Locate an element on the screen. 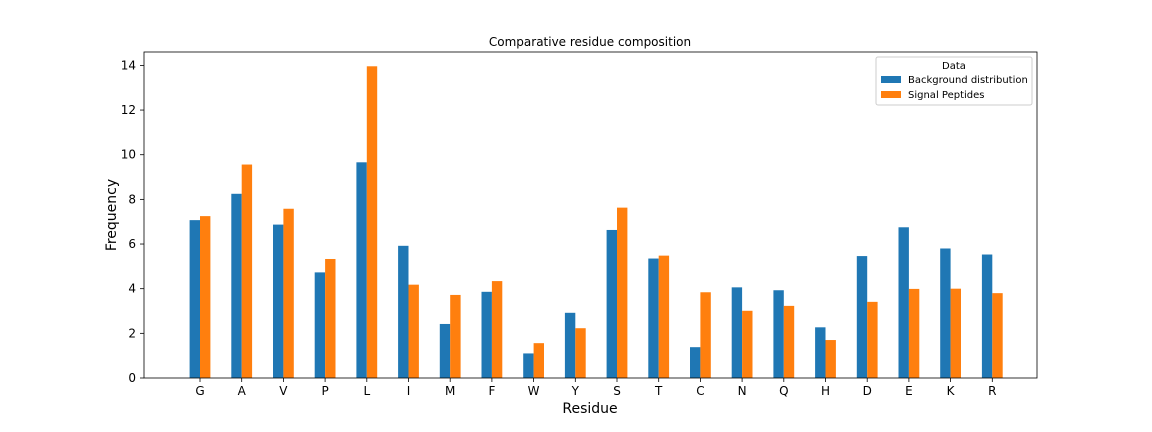 The height and width of the screenshot is (432, 1152). y-tick-label: 12 is located at coordinates (128, 110).